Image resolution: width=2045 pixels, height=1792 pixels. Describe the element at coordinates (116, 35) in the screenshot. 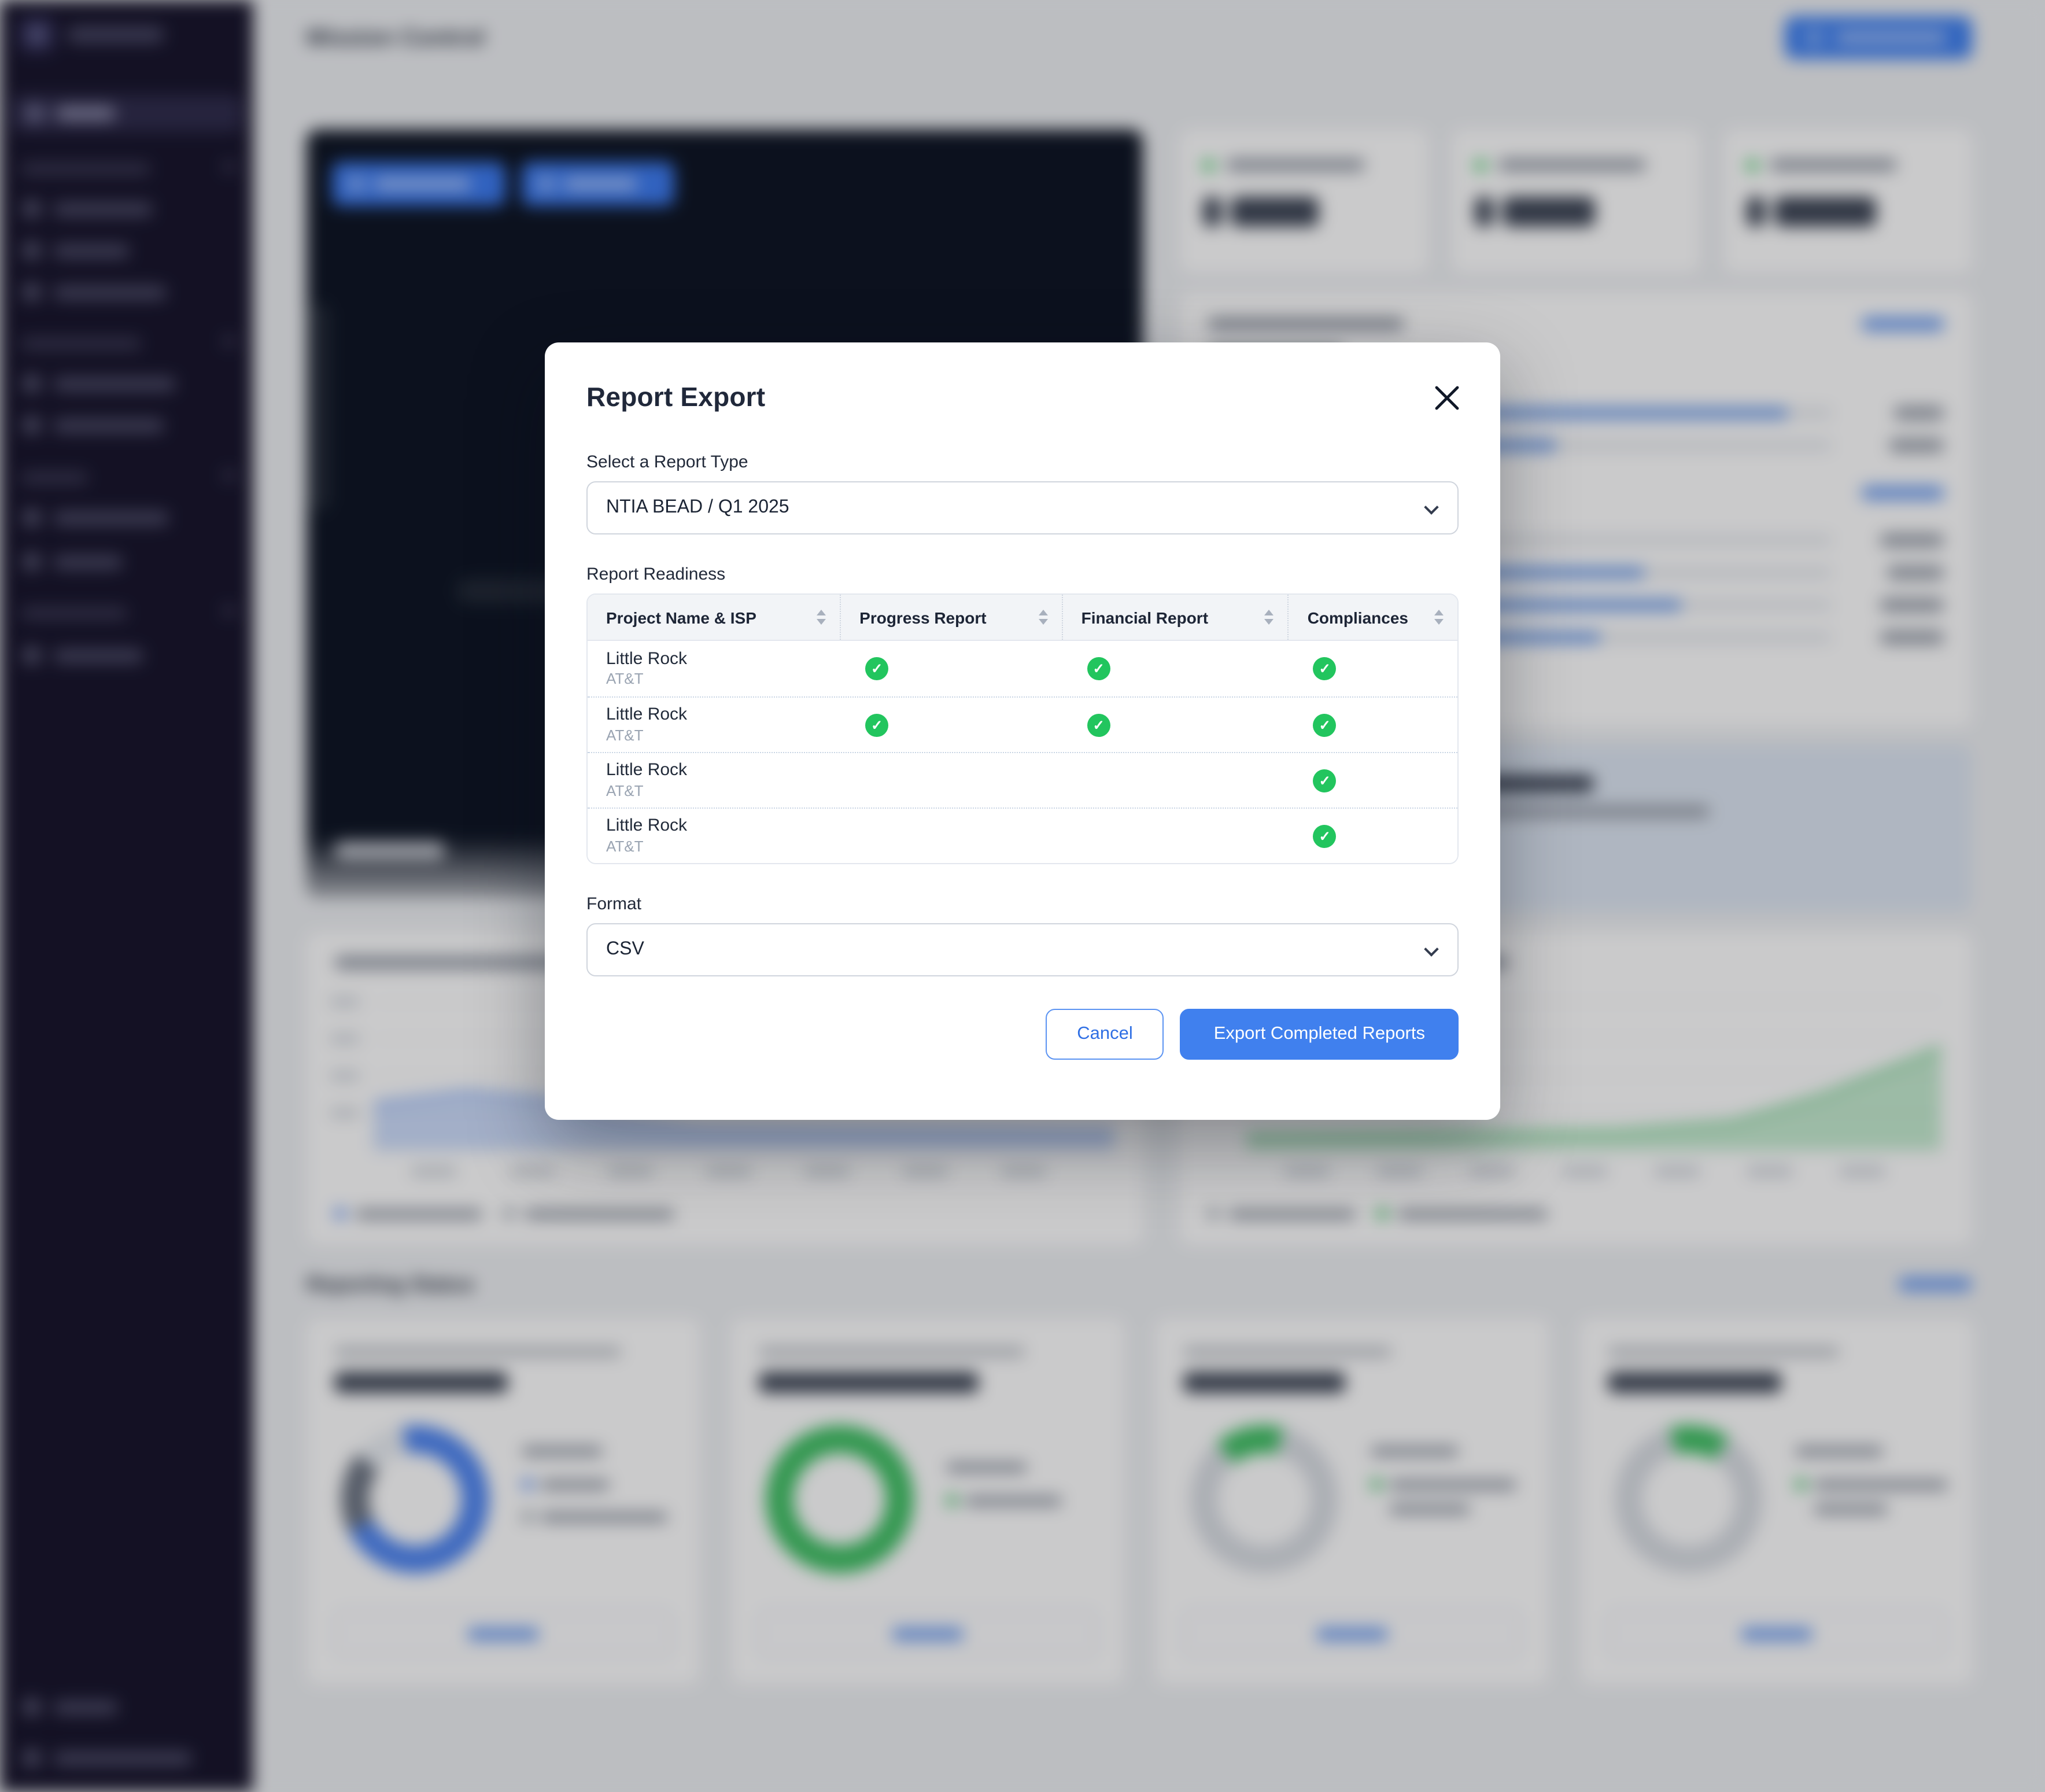

I see `app-wordmark` at that location.